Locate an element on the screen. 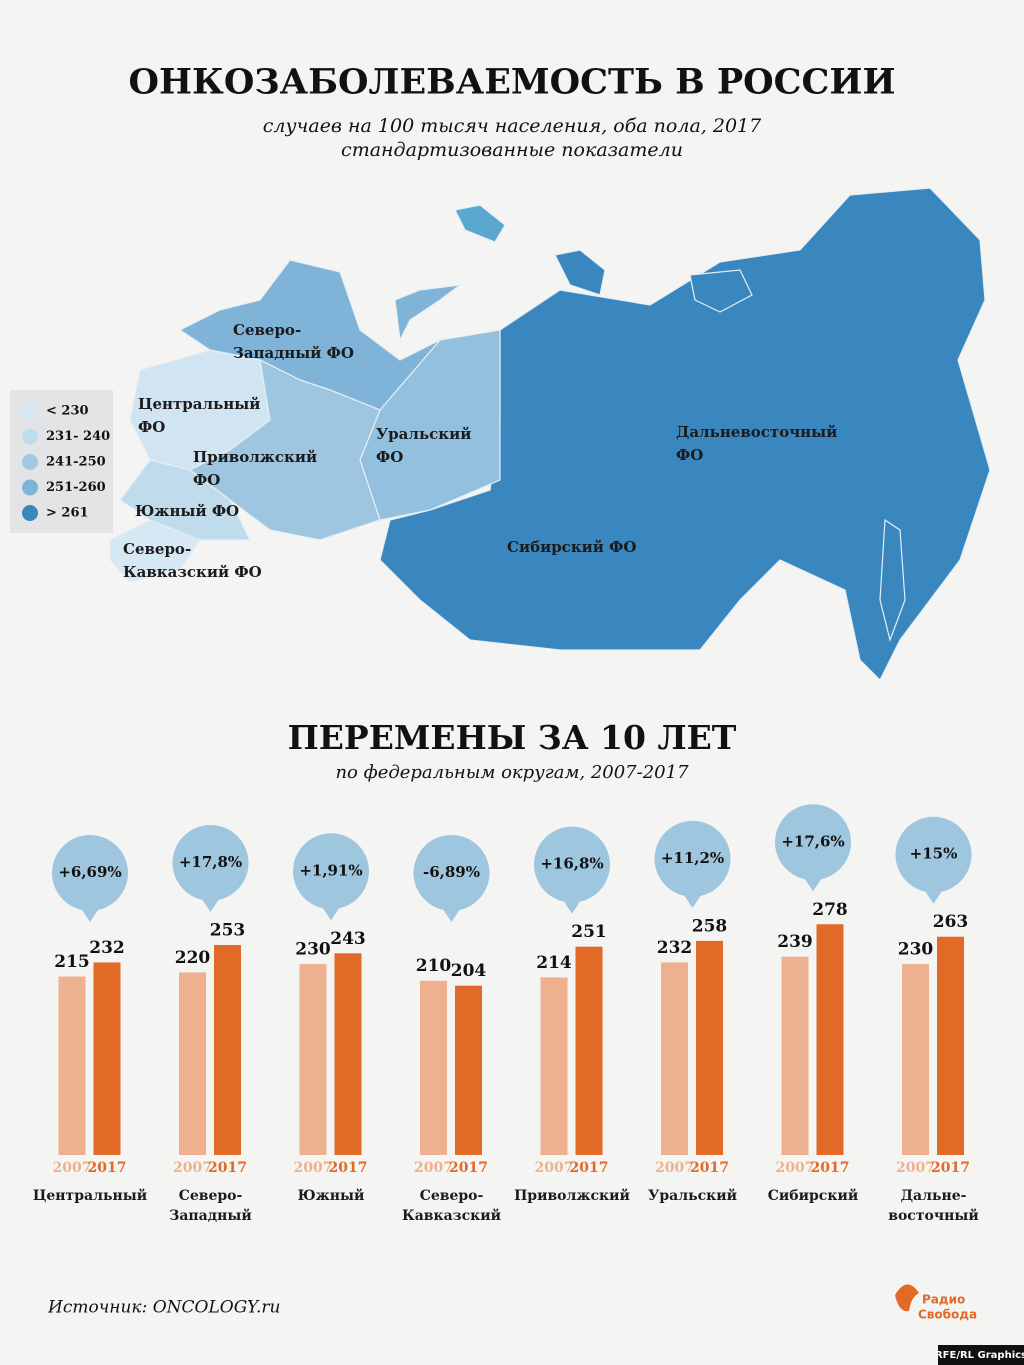  logo-icon is located at coordinates (907, 1298).